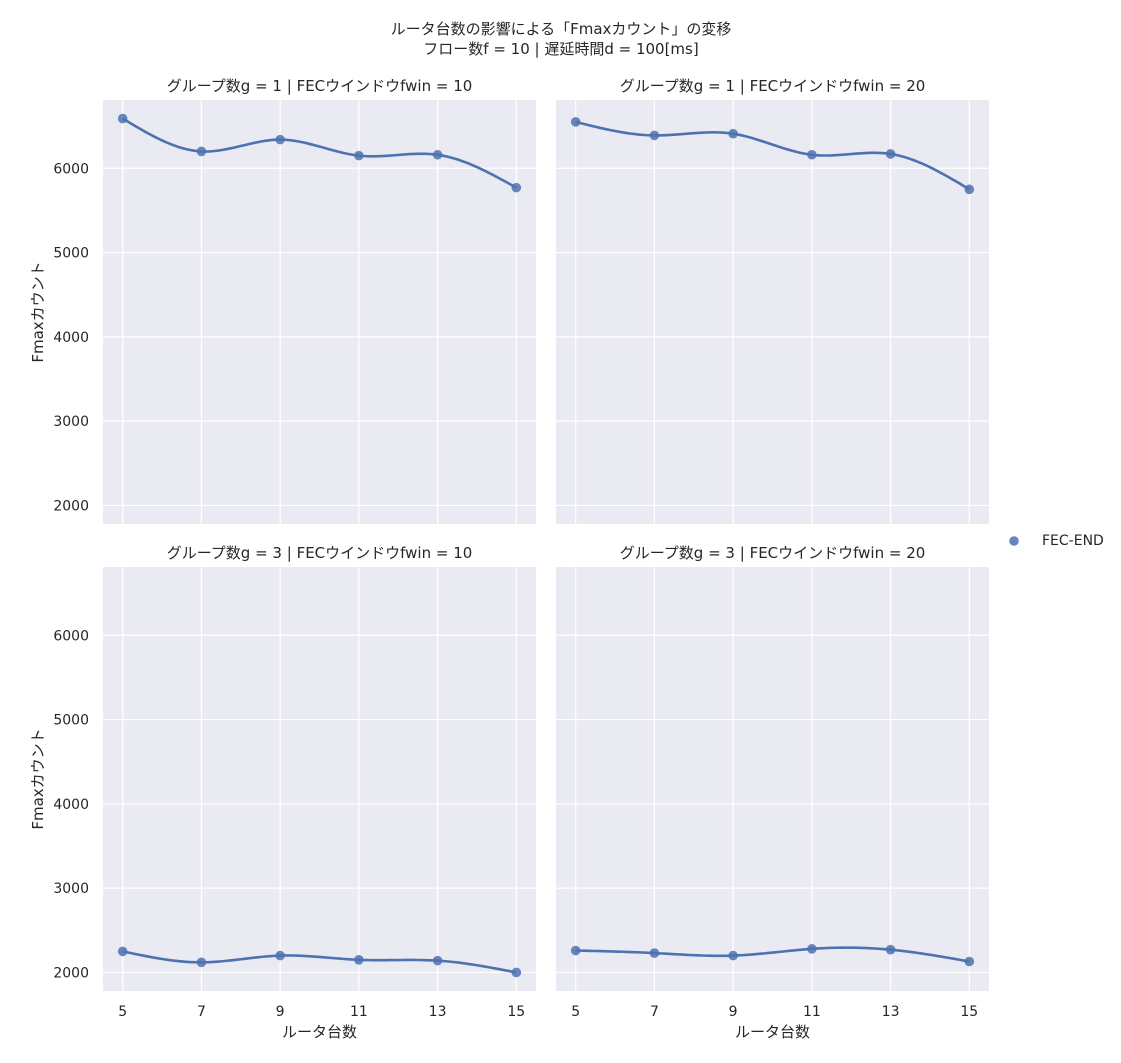  Describe the element at coordinates (560, 49) in the screenshot. I see `chart-title-line2: フロー数f = 10 | 遅延時間d = 100[ms]` at that location.